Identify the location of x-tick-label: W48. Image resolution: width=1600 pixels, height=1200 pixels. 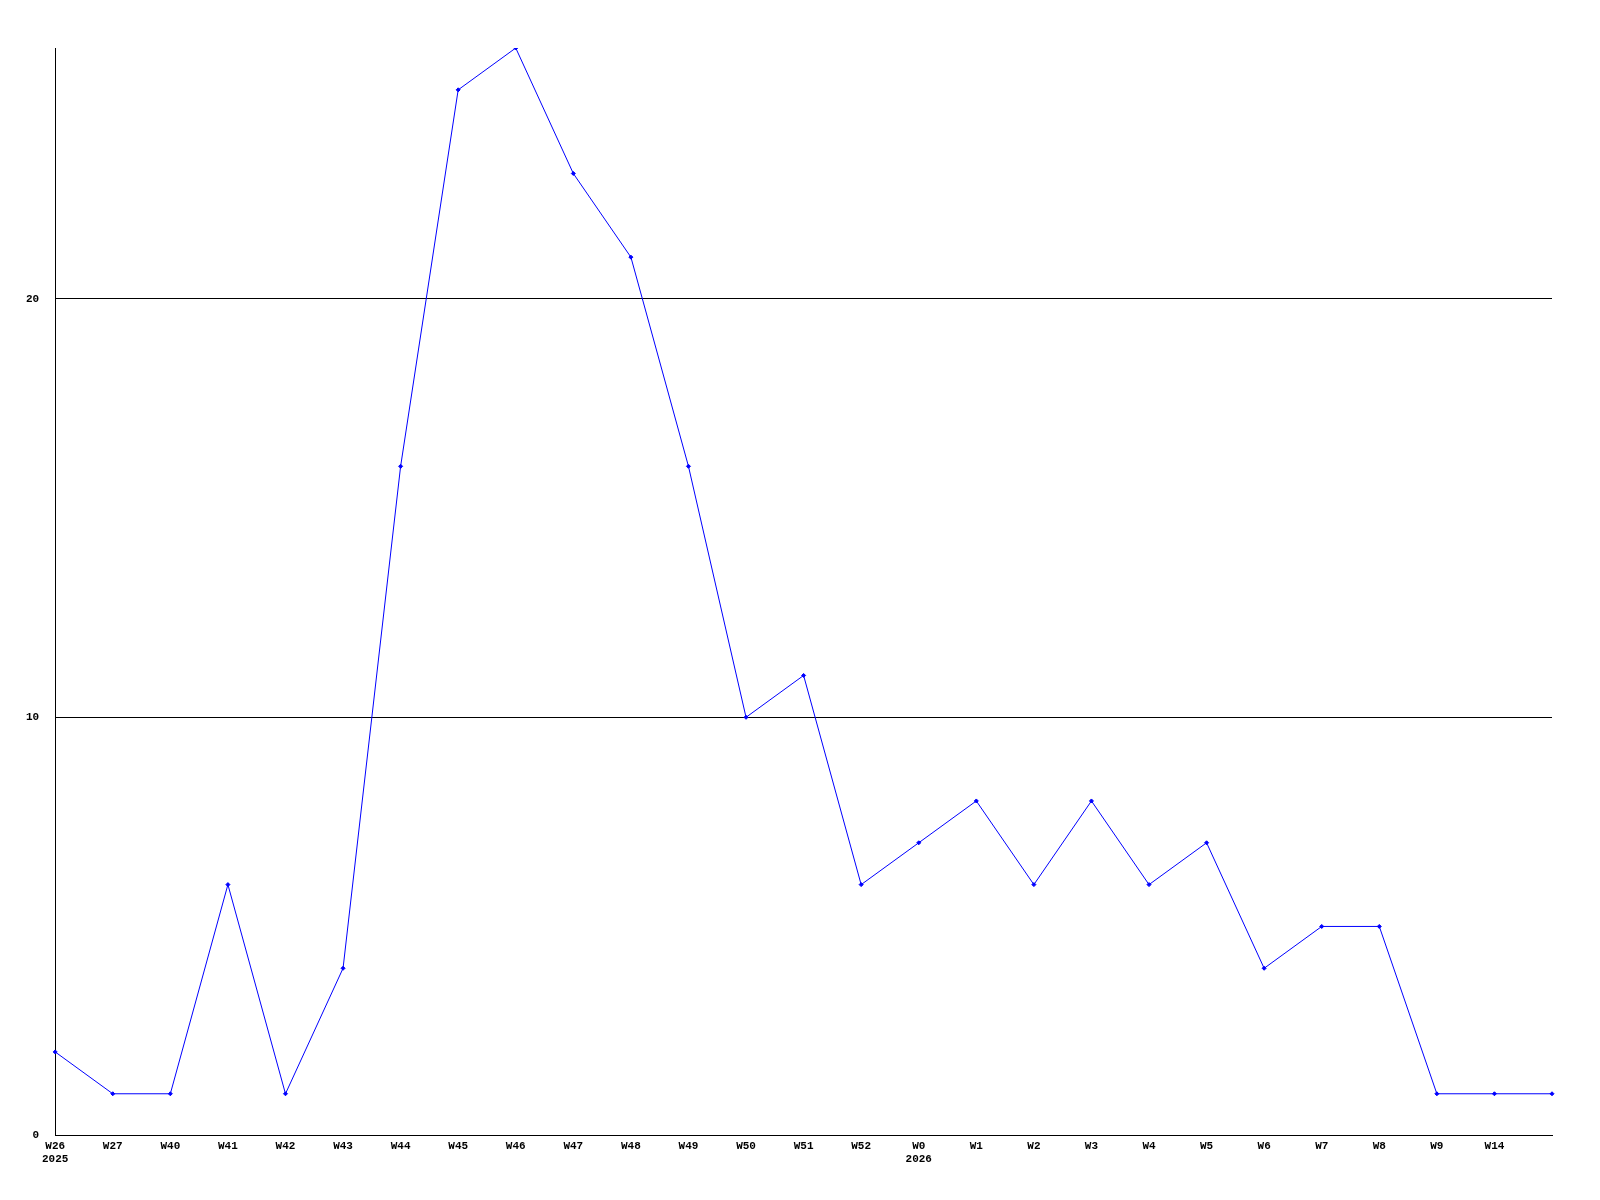
(631, 1145).